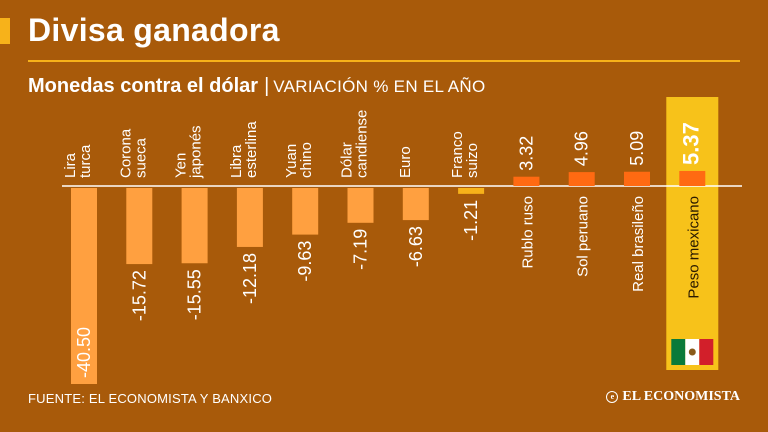 This screenshot has height=432, width=768. Describe the element at coordinates (140, 157) in the screenshot. I see `category-label: sueca` at that location.